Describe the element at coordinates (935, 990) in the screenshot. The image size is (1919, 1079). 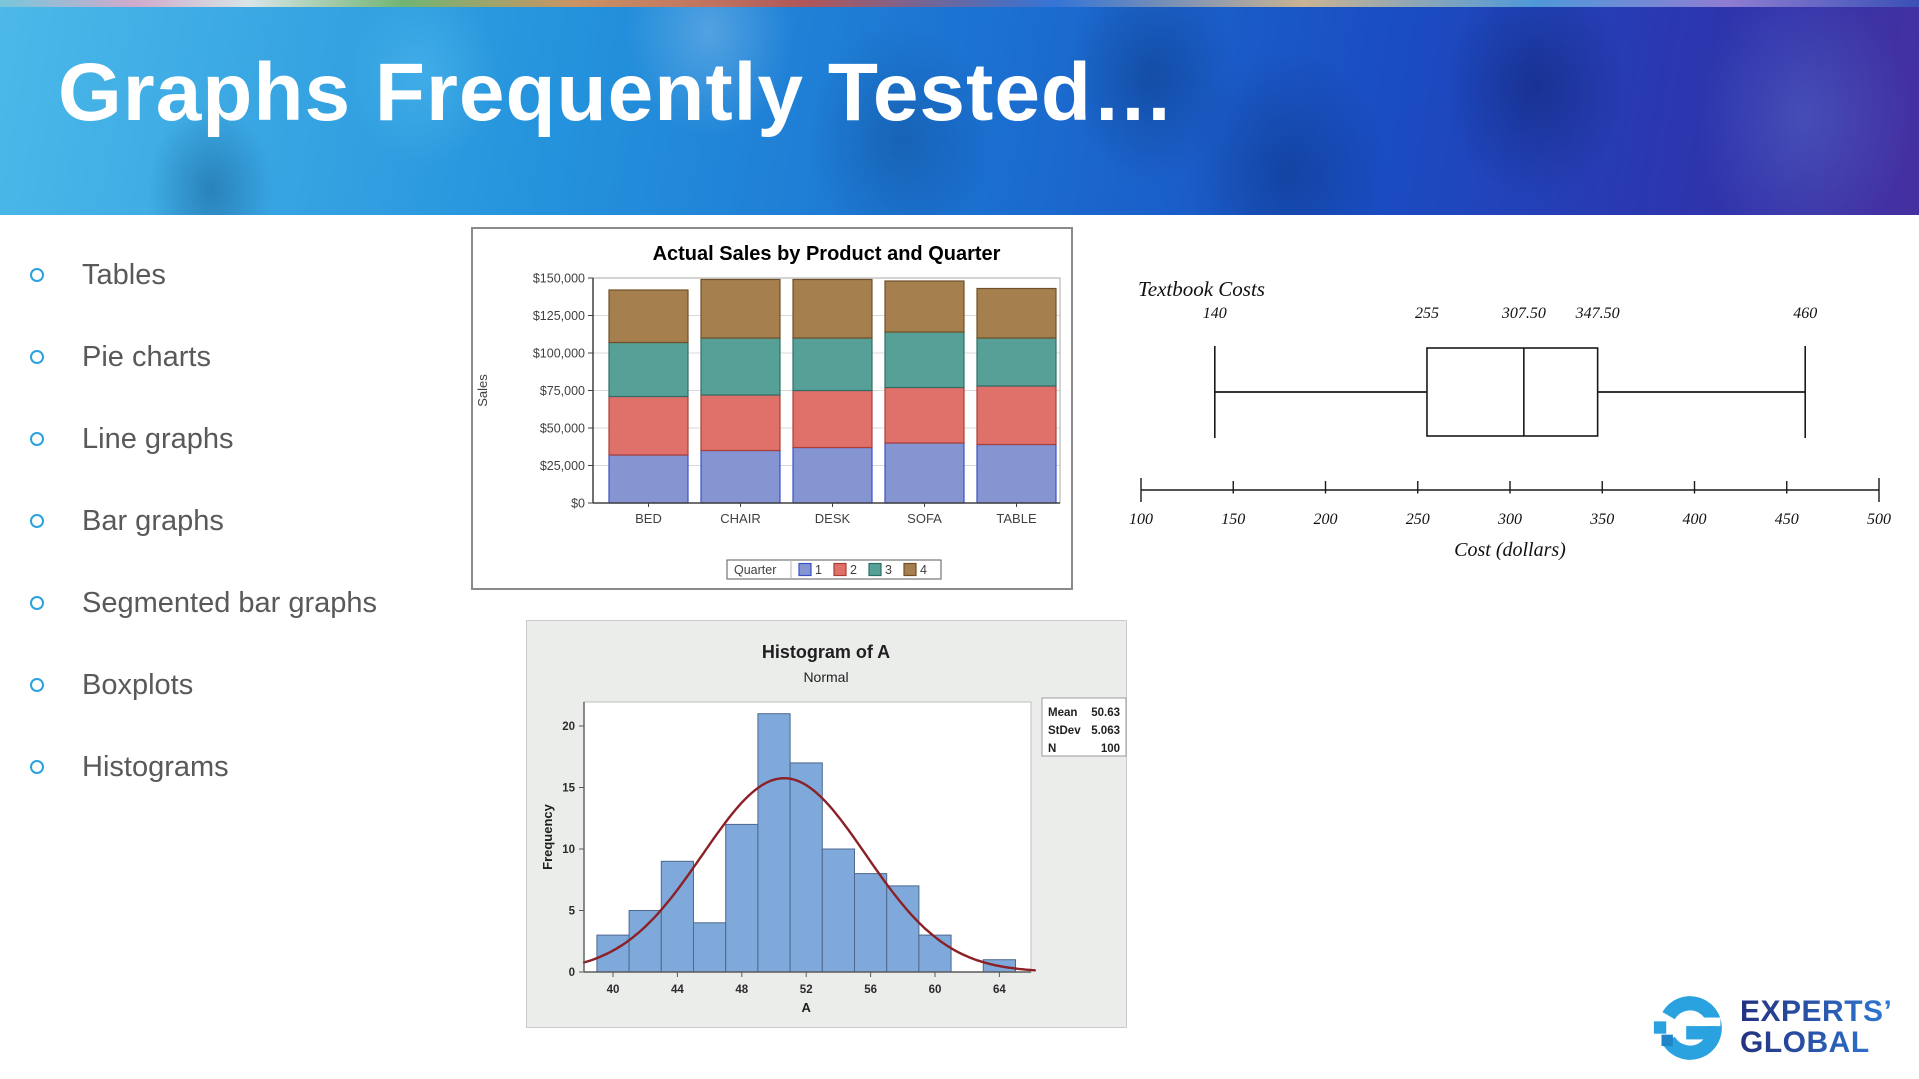
I see `svg-text: 60` at that location.